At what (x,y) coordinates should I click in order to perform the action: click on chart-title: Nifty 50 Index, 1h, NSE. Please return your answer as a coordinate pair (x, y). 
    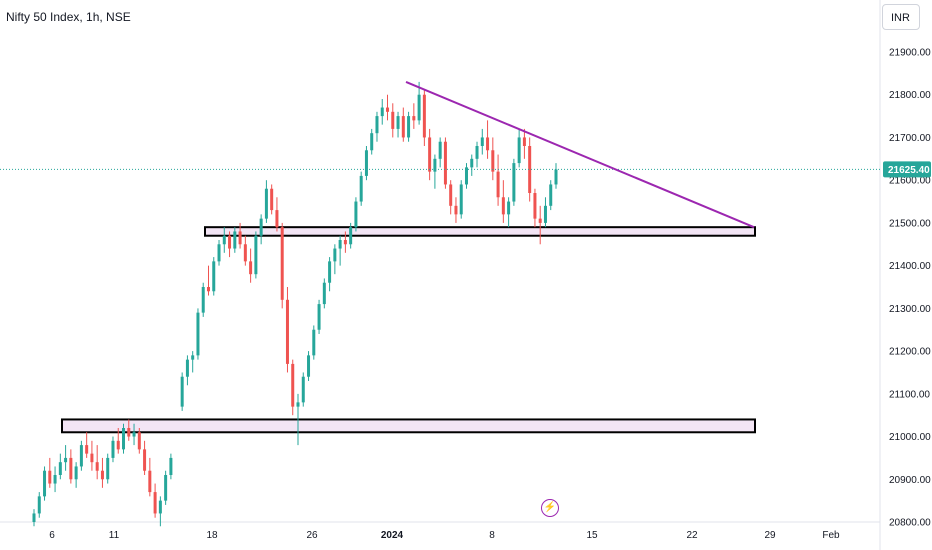
    Looking at the image, I should click on (68, 17).